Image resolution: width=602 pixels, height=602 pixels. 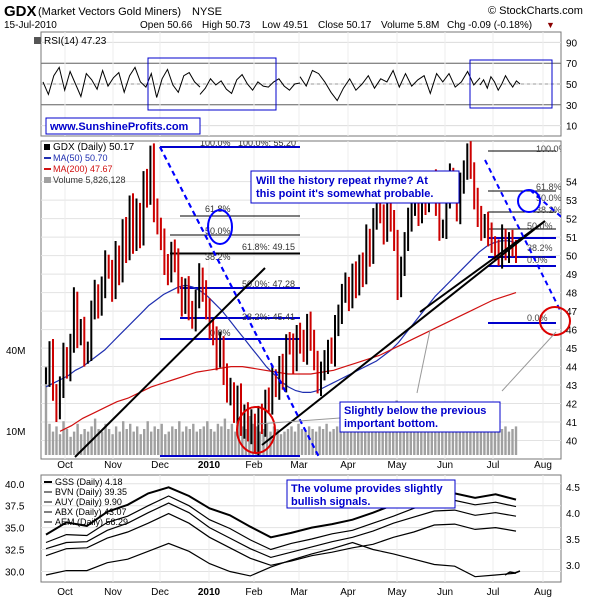 What do you see at coordinates (572, 257) in the screenshot?
I see `price-tick-4: 50` at bounding box center [572, 257].